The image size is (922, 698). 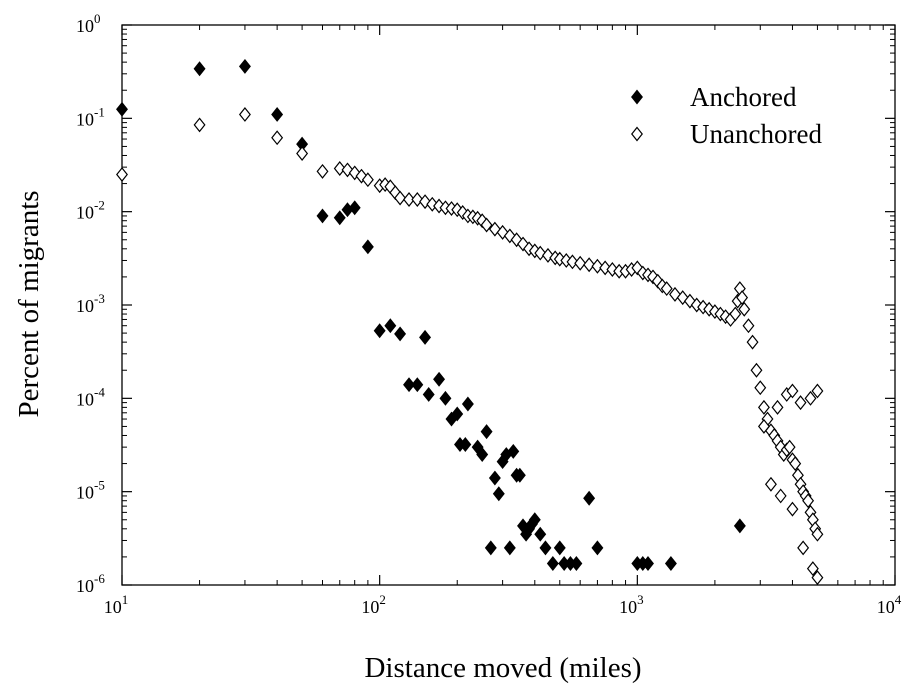 What do you see at coordinates (756, 134) in the screenshot?
I see `legend-label-unanchored: Unanchored` at bounding box center [756, 134].